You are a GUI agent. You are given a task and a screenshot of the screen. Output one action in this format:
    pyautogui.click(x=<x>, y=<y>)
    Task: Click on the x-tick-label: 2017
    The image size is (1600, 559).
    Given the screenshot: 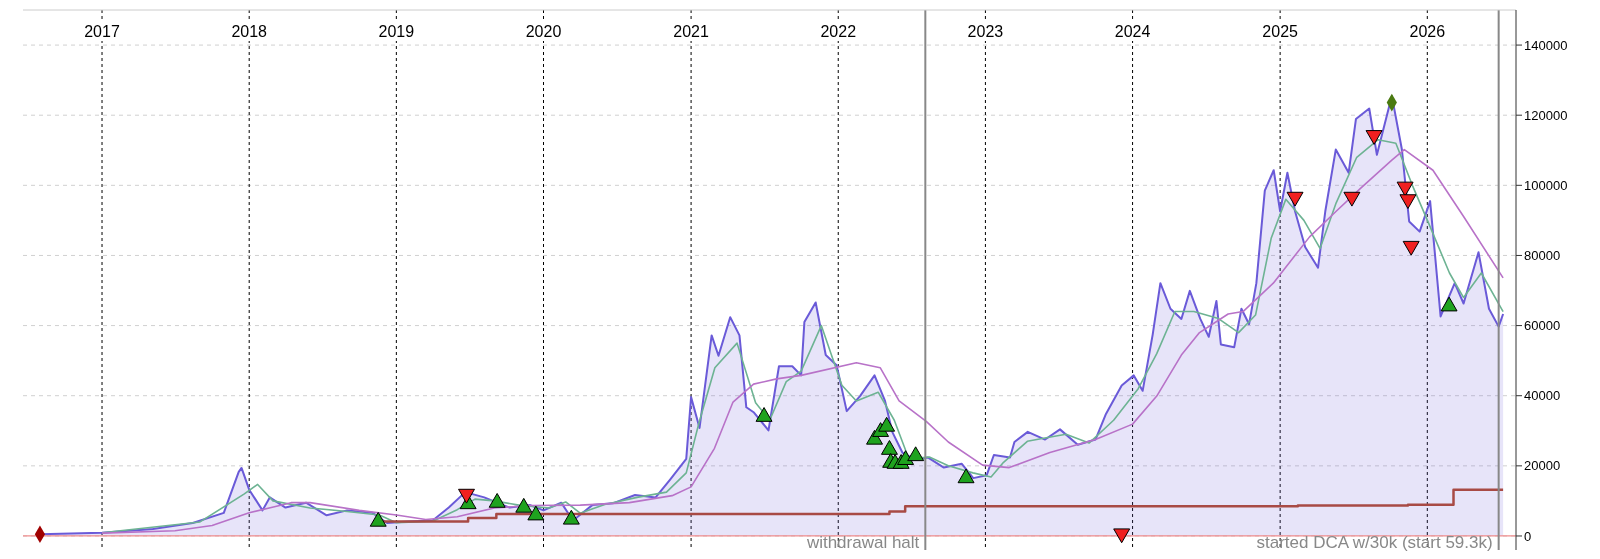 What is the action you would take?
    pyautogui.click(x=102, y=31)
    